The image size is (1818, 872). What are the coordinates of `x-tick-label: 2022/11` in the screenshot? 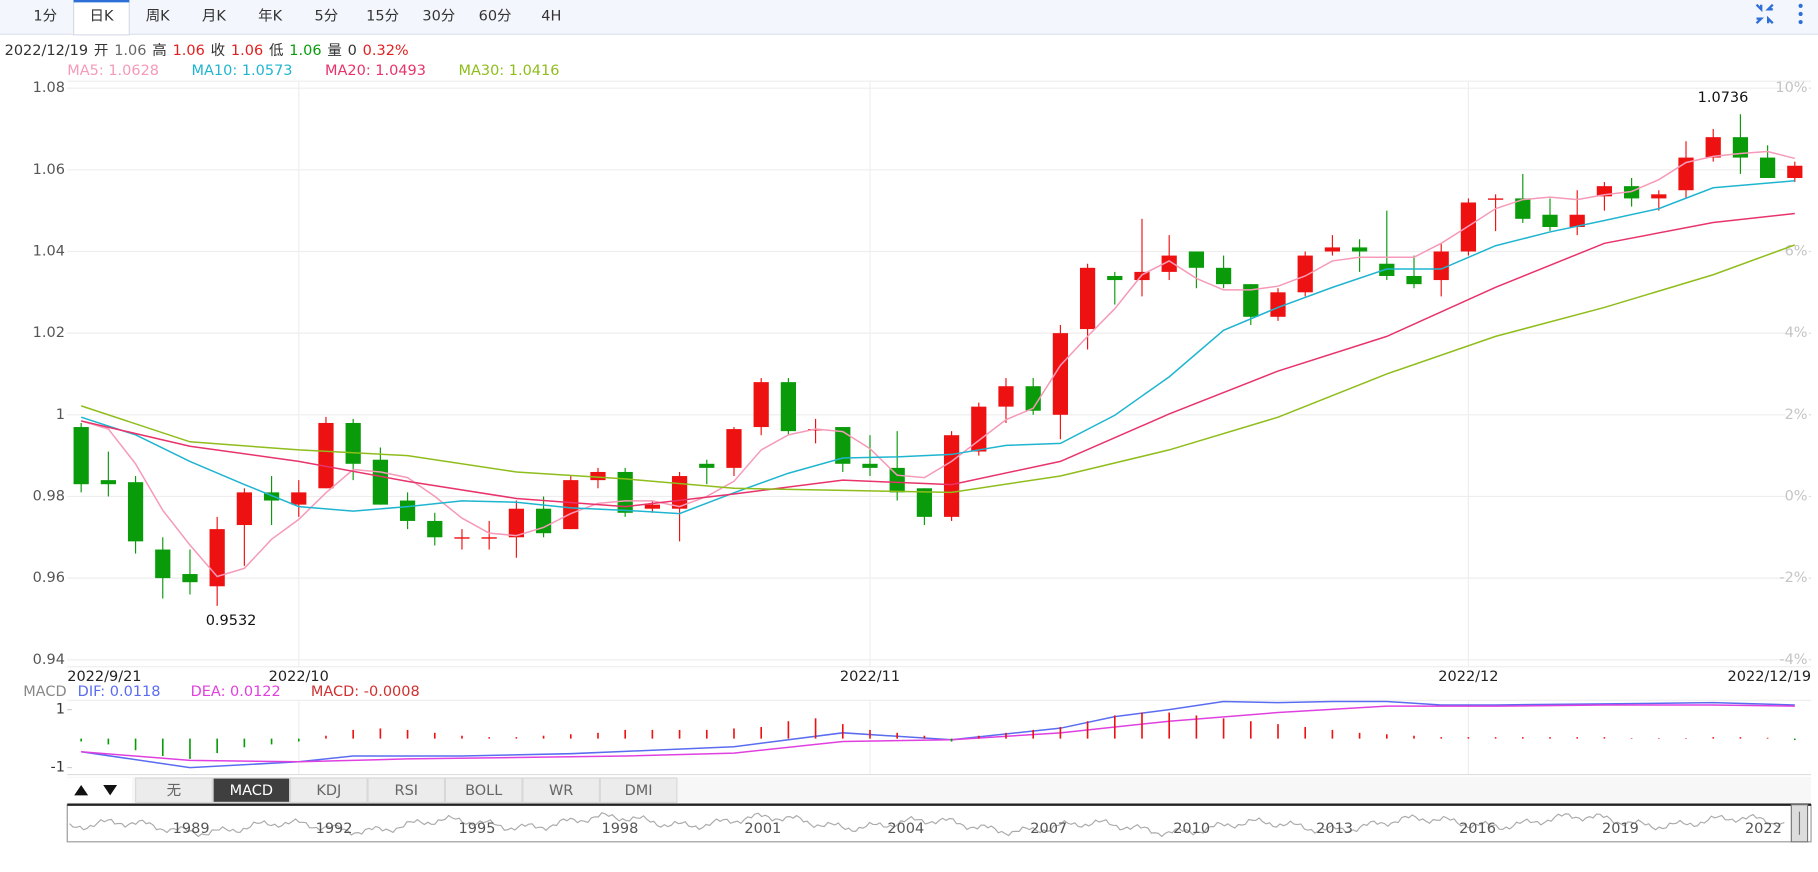 It's located at (870, 677).